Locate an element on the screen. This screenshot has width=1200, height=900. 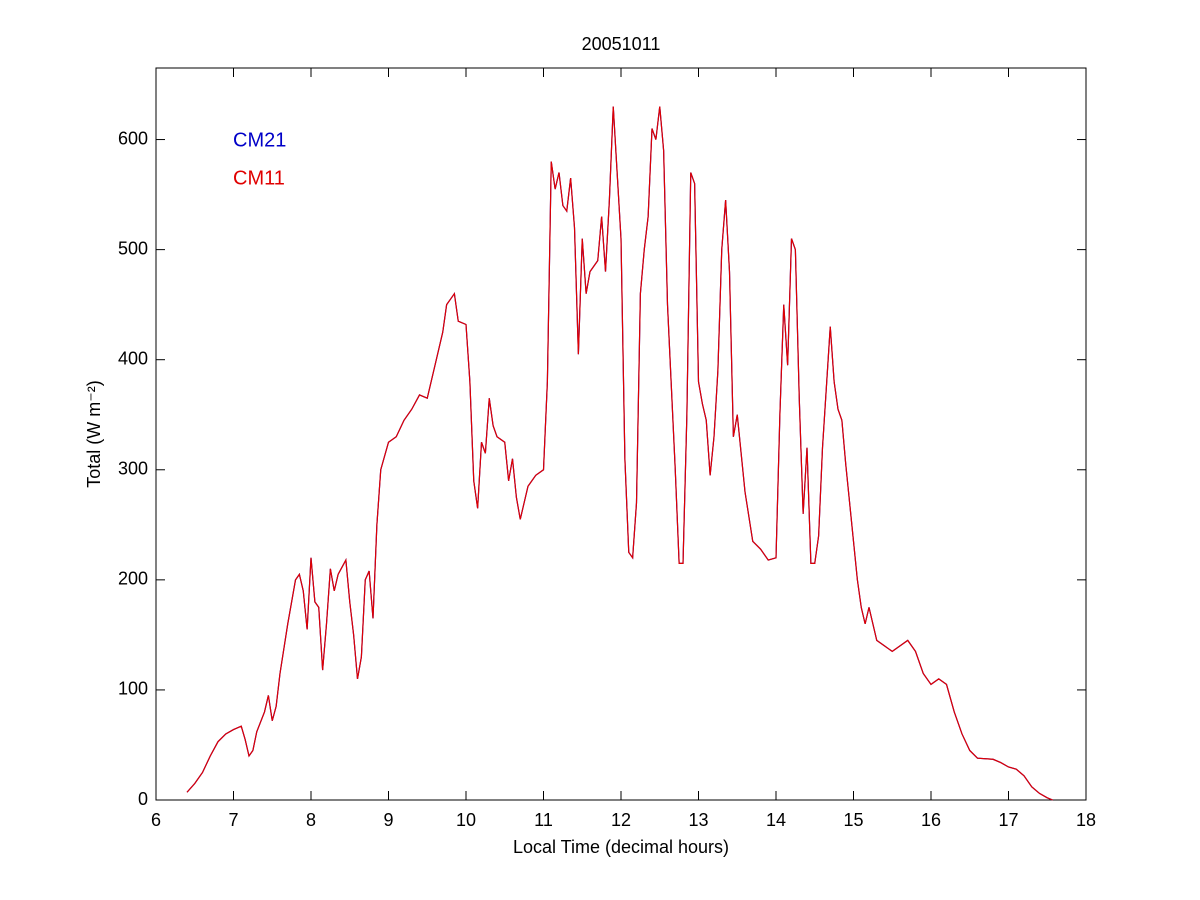
y-tick-label: 200 is located at coordinates (133, 579).